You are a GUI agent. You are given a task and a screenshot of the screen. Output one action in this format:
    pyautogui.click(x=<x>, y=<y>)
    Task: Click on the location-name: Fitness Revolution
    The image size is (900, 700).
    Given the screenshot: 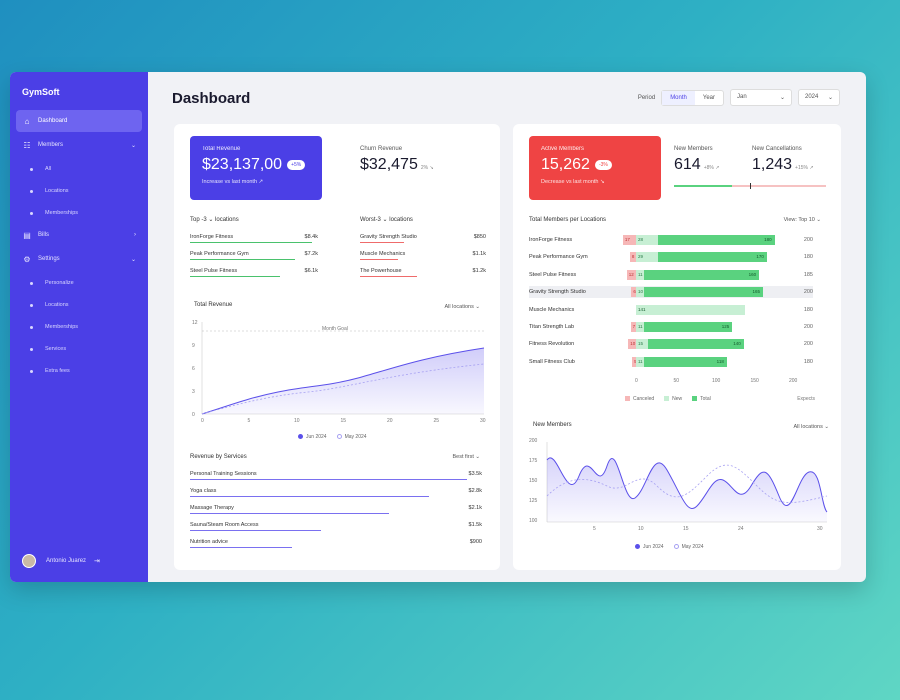 What is the action you would take?
    pyautogui.click(x=552, y=344)
    